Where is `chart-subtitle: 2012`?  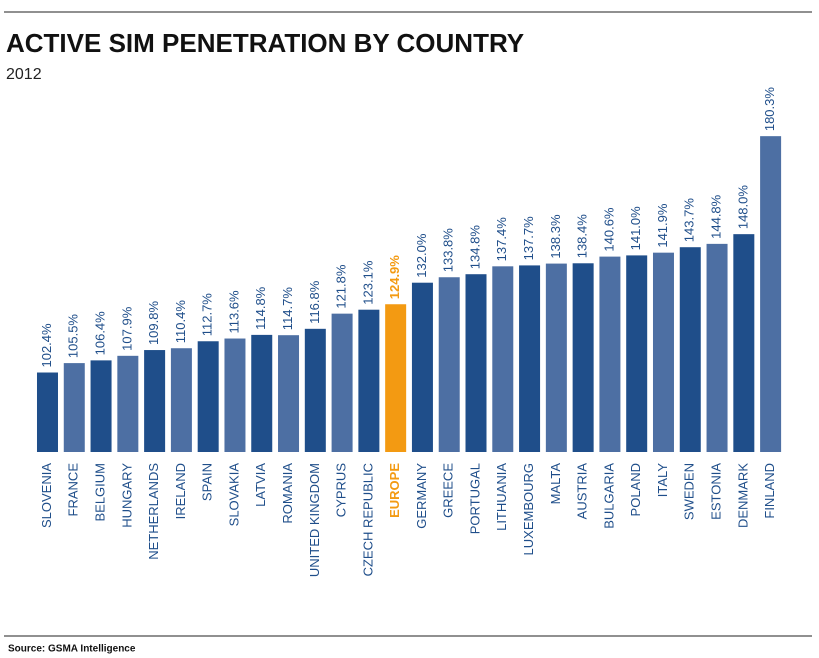
chart-subtitle: 2012 is located at coordinates (24, 74).